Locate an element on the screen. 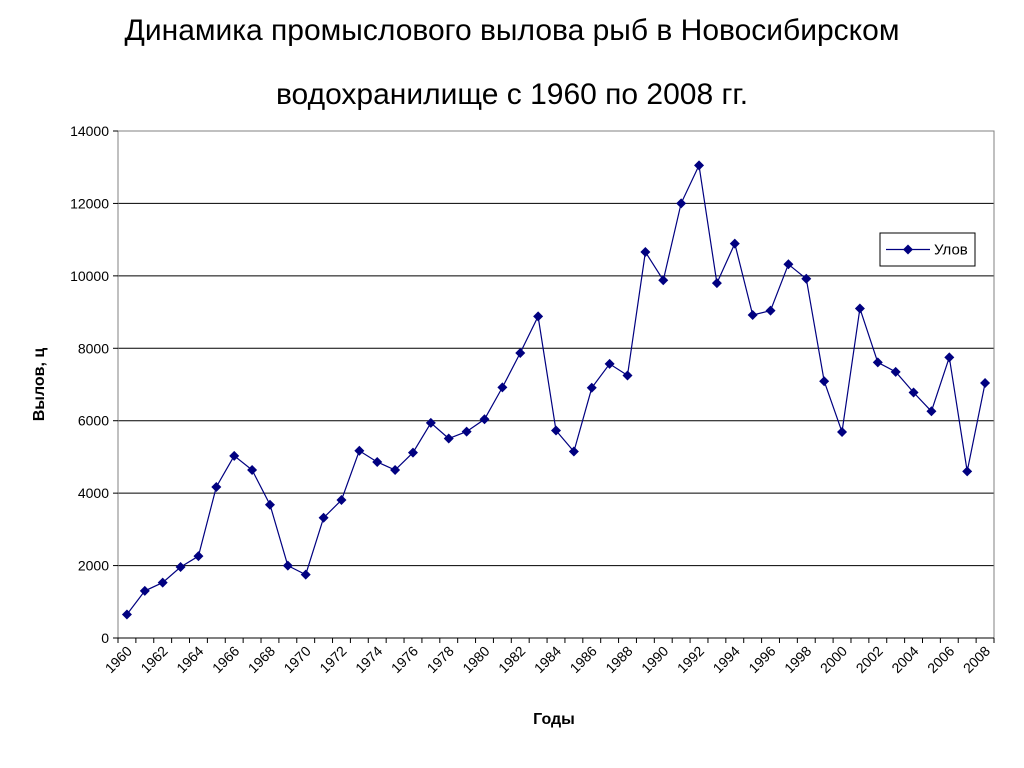 The image size is (1024, 768). x-tick-label: 1990 is located at coordinates (654, 659).